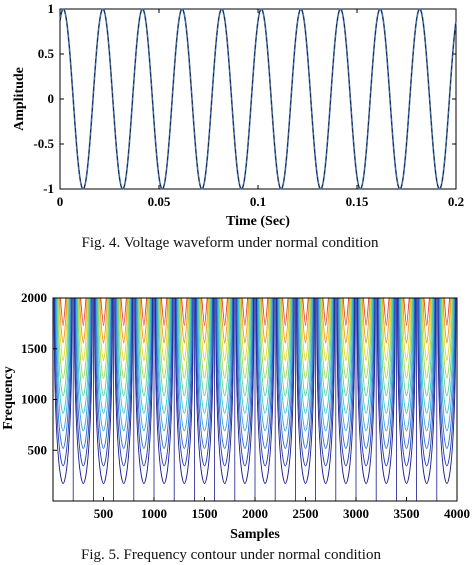 The height and width of the screenshot is (565, 474). What do you see at coordinates (43, 143) in the screenshot?
I see `fig4-y-tick-label: -0.5` at bounding box center [43, 143].